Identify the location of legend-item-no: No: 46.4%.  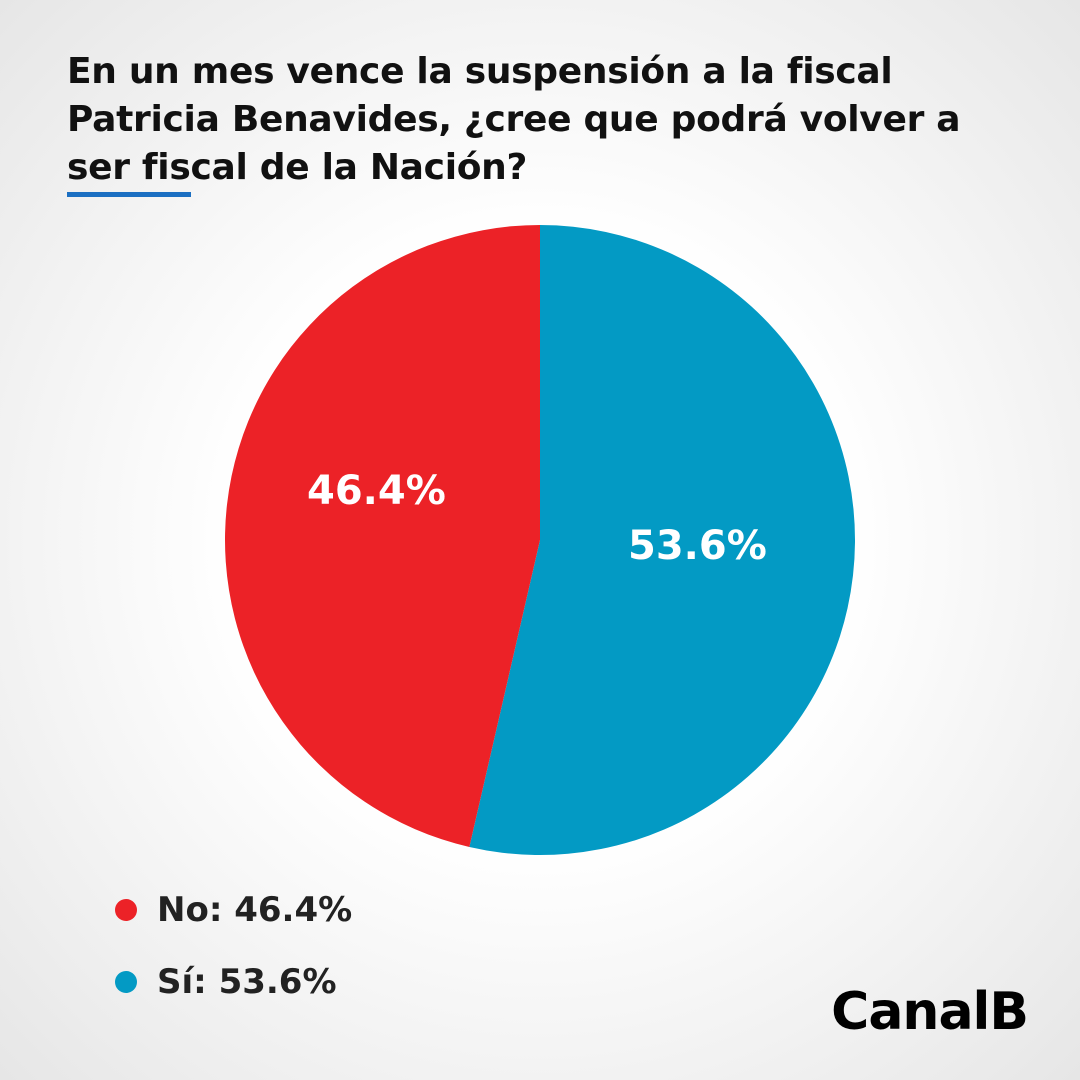
(233, 910).